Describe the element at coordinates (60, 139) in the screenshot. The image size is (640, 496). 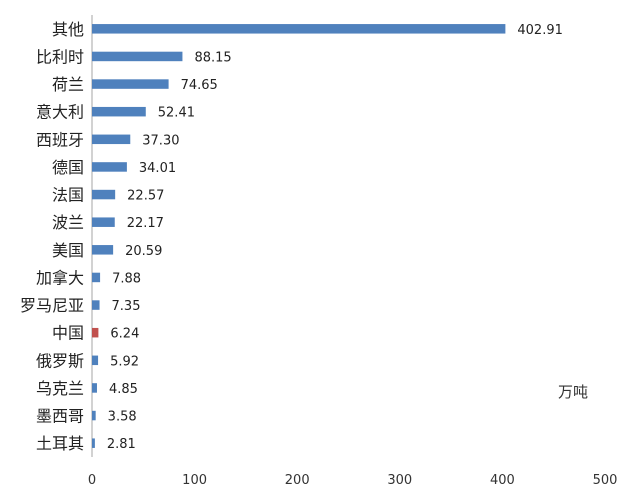
I see `category-label: 西班牙` at that location.